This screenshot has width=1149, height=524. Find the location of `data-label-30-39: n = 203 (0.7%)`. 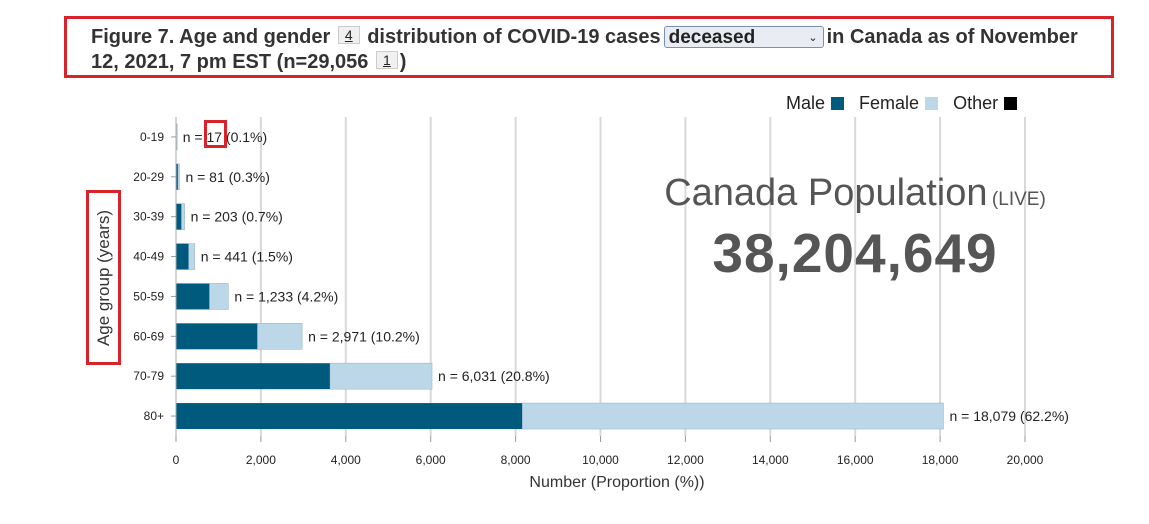

data-label-30-39: n = 203 (0.7%) is located at coordinates (237, 217).